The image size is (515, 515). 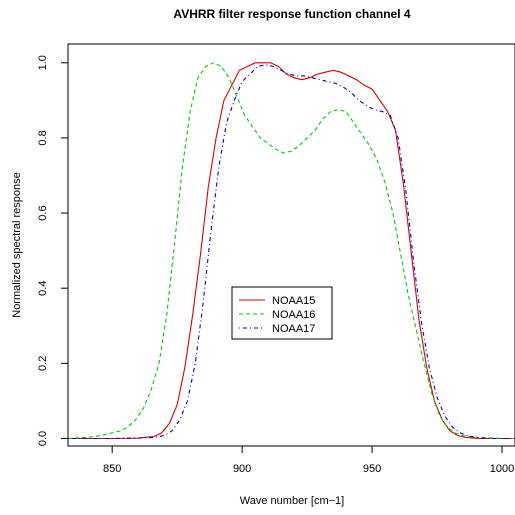 What do you see at coordinates (291, 14) in the screenshot?
I see `chart-title: AVHRR filter response function channel 4` at bounding box center [291, 14].